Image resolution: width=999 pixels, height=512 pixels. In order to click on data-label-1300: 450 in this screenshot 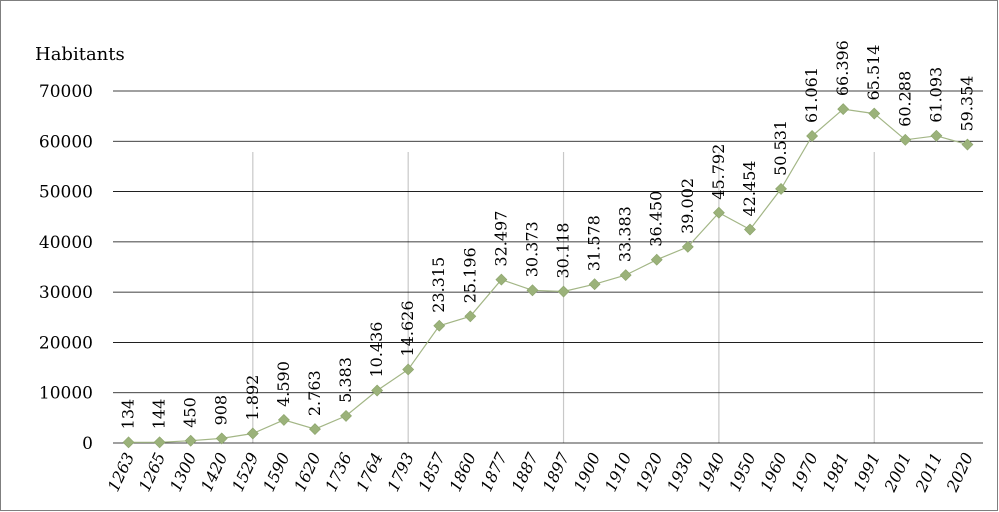, I will do `click(190, 412)`.